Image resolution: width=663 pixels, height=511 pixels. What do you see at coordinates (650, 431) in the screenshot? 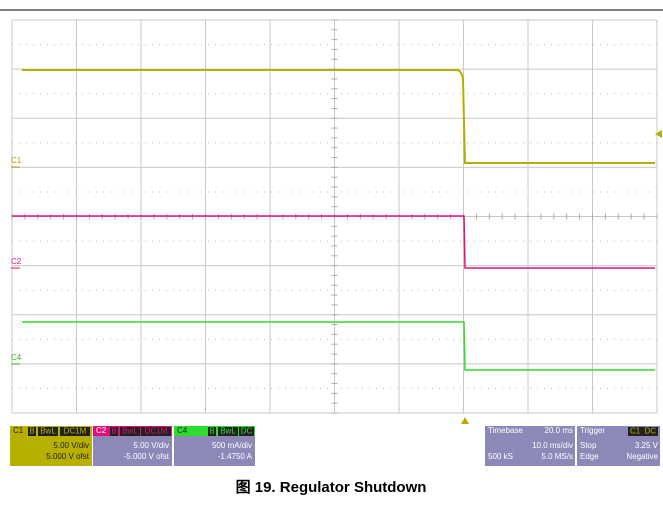
I see `trigger-coupling: DC` at bounding box center [650, 431].